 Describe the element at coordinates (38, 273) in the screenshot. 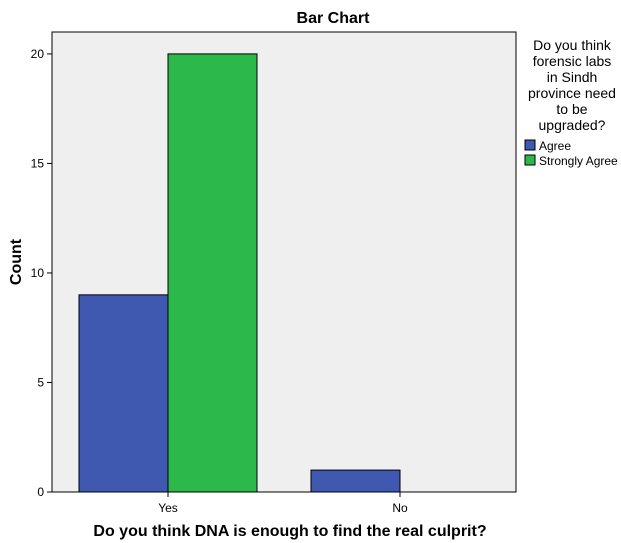

I see `y-tick-label: 10` at that location.